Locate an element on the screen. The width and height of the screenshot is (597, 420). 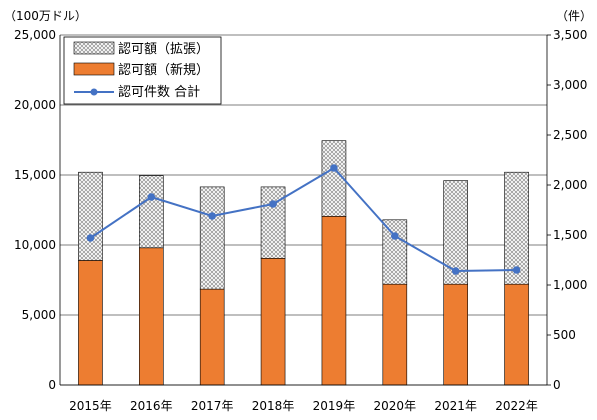
x-tick-label: 2020年 is located at coordinates (395, 406).